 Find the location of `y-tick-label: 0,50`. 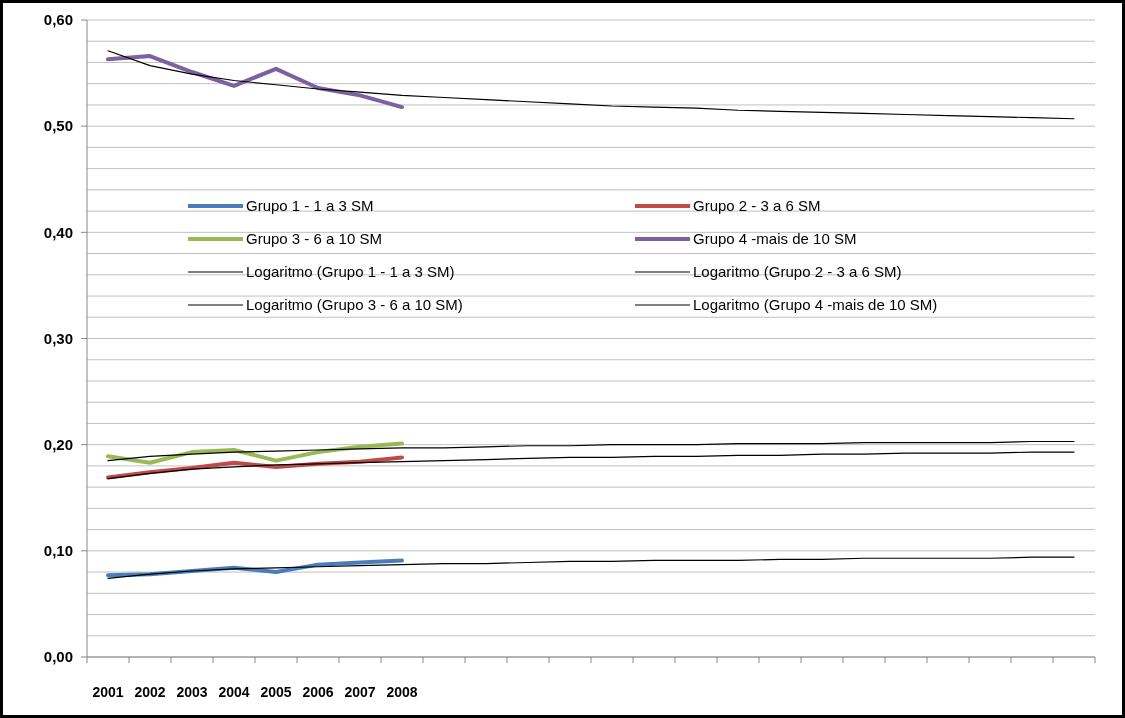

y-tick-label: 0,50 is located at coordinates (58, 126).